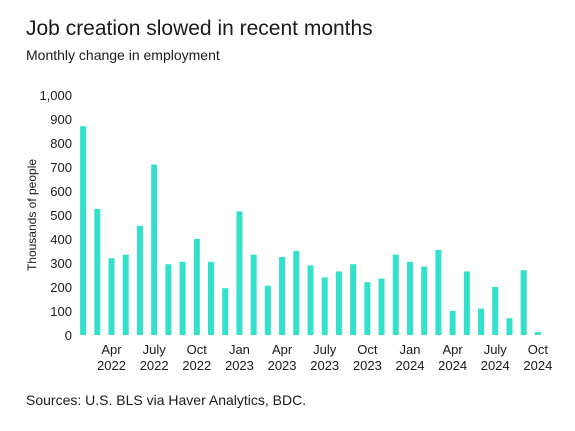 The width and height of the screenshot is (575, 431). What do you see at coordinates (495, 357) in the screenshot?
I see `x-tick-label: July 2024` at bounding box center [495, 357].